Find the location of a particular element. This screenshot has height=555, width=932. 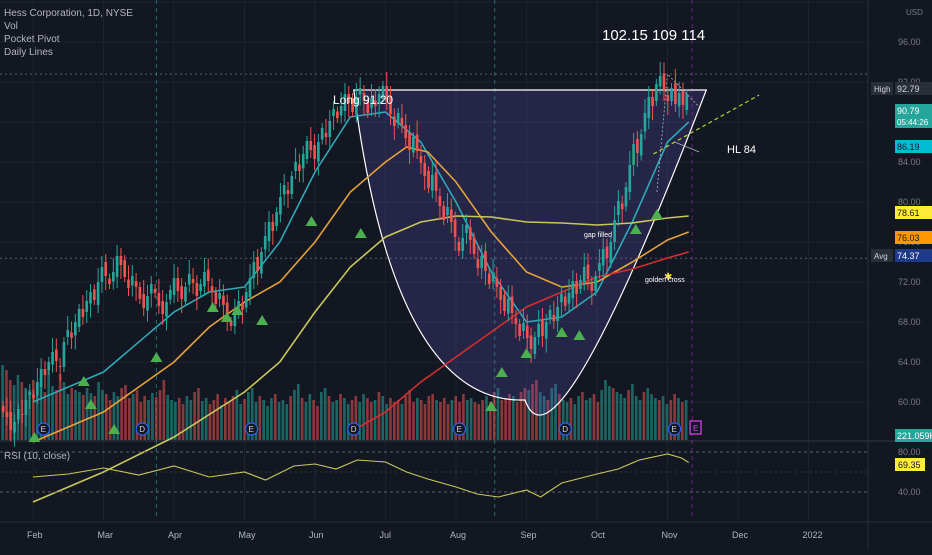

time-tick-label: Aug is located at coordinates (458, 535).